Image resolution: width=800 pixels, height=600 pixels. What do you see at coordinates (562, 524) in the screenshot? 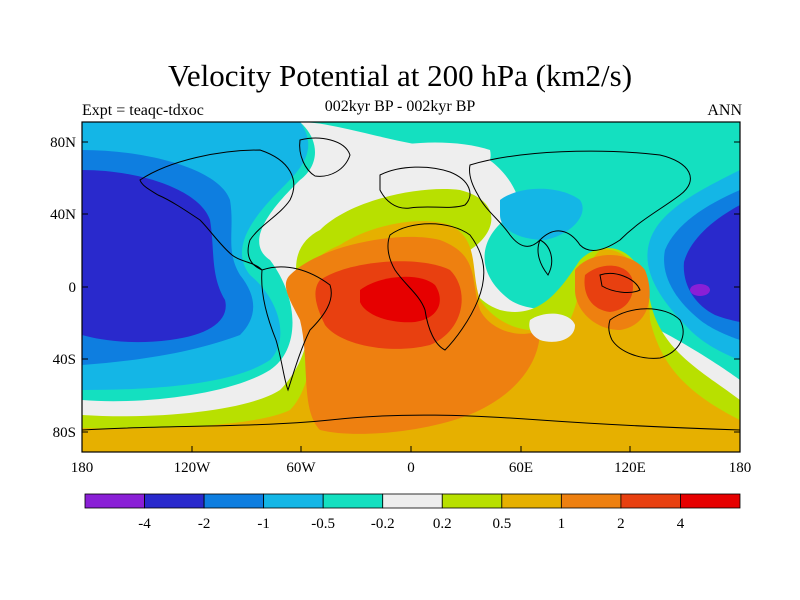
I see `colorbar-label: 1` at bounding box center [562, 524].